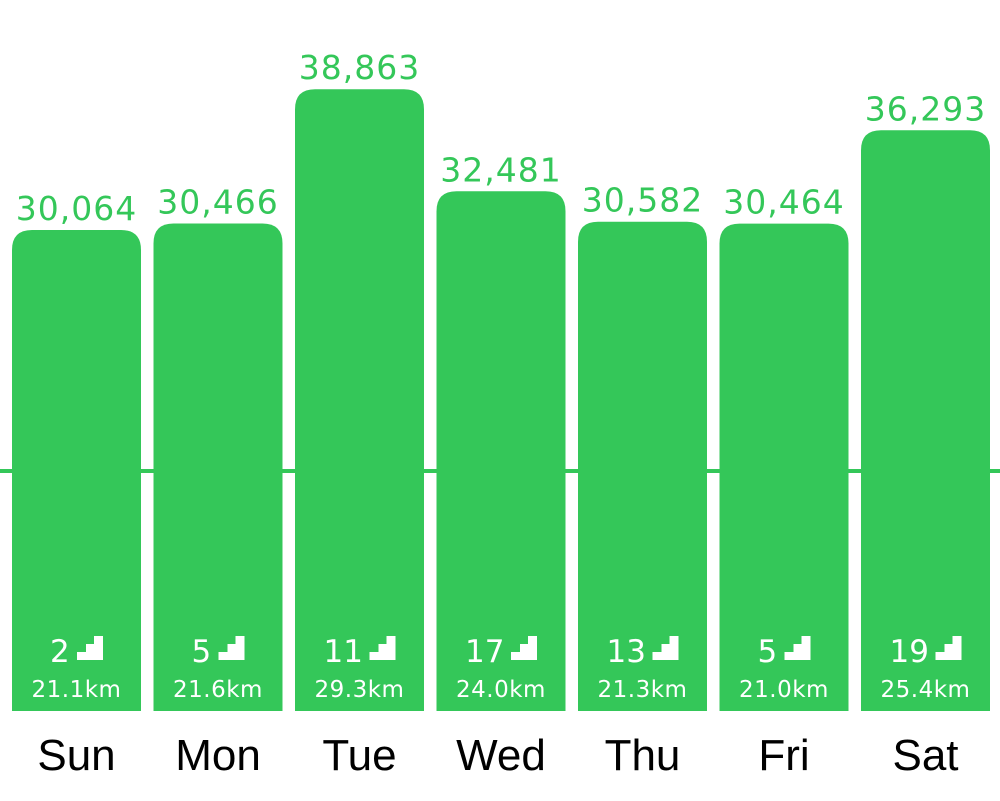 This screenshot has height=801, width=1000. I want to click on value-label: 30,582, so click(642, 200).